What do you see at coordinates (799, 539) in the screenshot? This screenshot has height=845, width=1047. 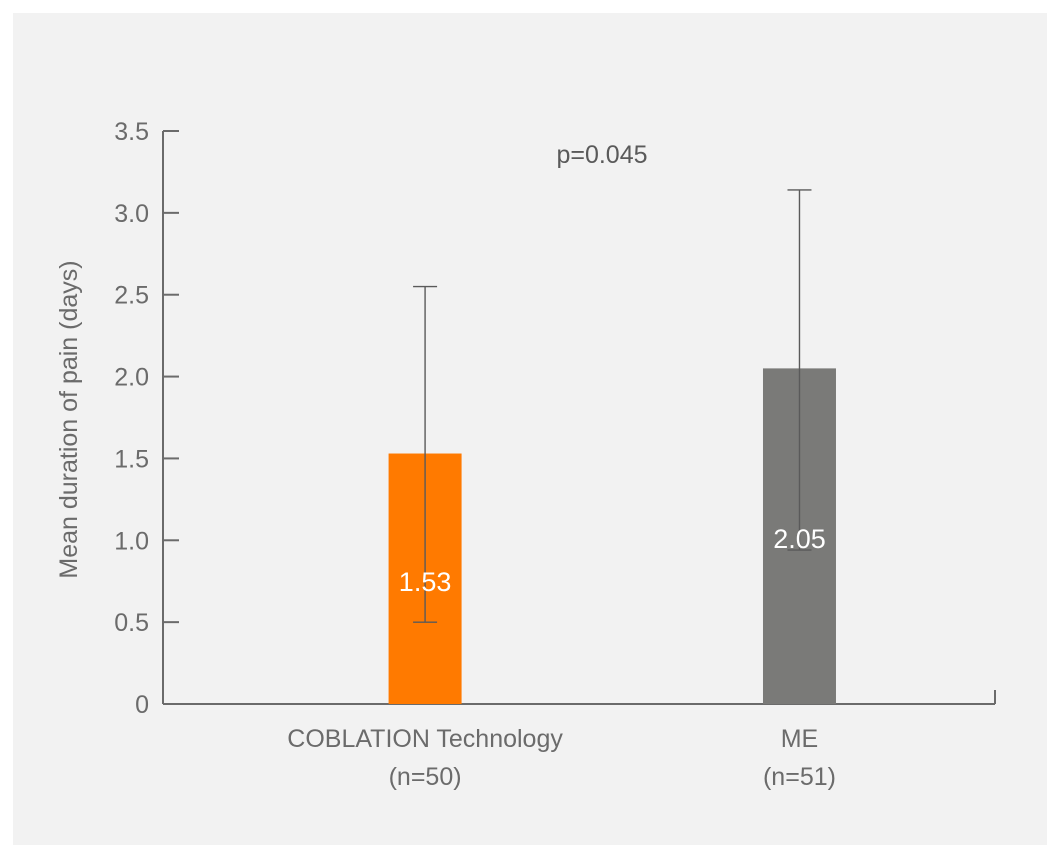 I see `bar-data-label: 2.05` at bounding box center [799, 539].